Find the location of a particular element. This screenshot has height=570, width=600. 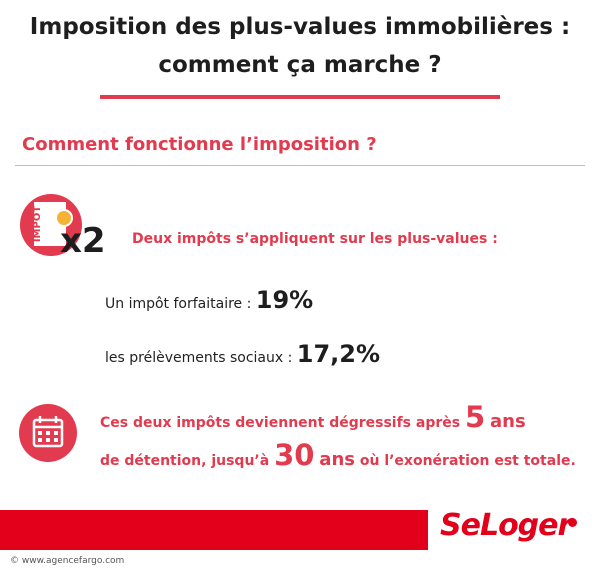

credit: © www.agencefargo.com is located at coordinates (67, 561).